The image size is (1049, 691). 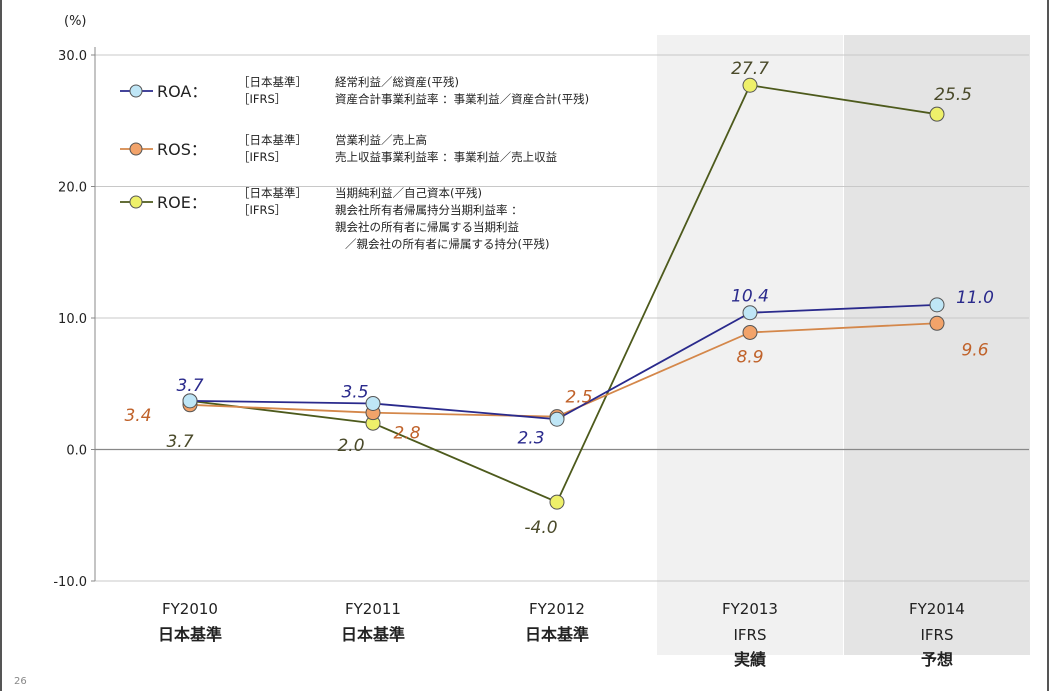 What do you see at coordinates (354, 392) in the screenshot?
I see `data-label-roa: 3.5` at bounding box center [354, 392].